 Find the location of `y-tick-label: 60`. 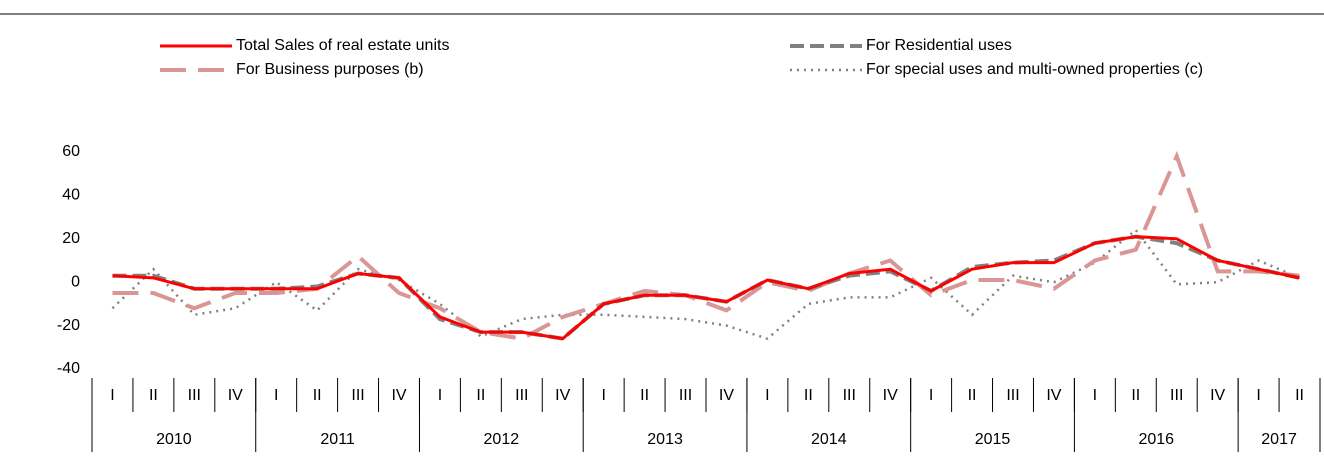

y-tick-label: 60 is located at coordinates (71, 151).